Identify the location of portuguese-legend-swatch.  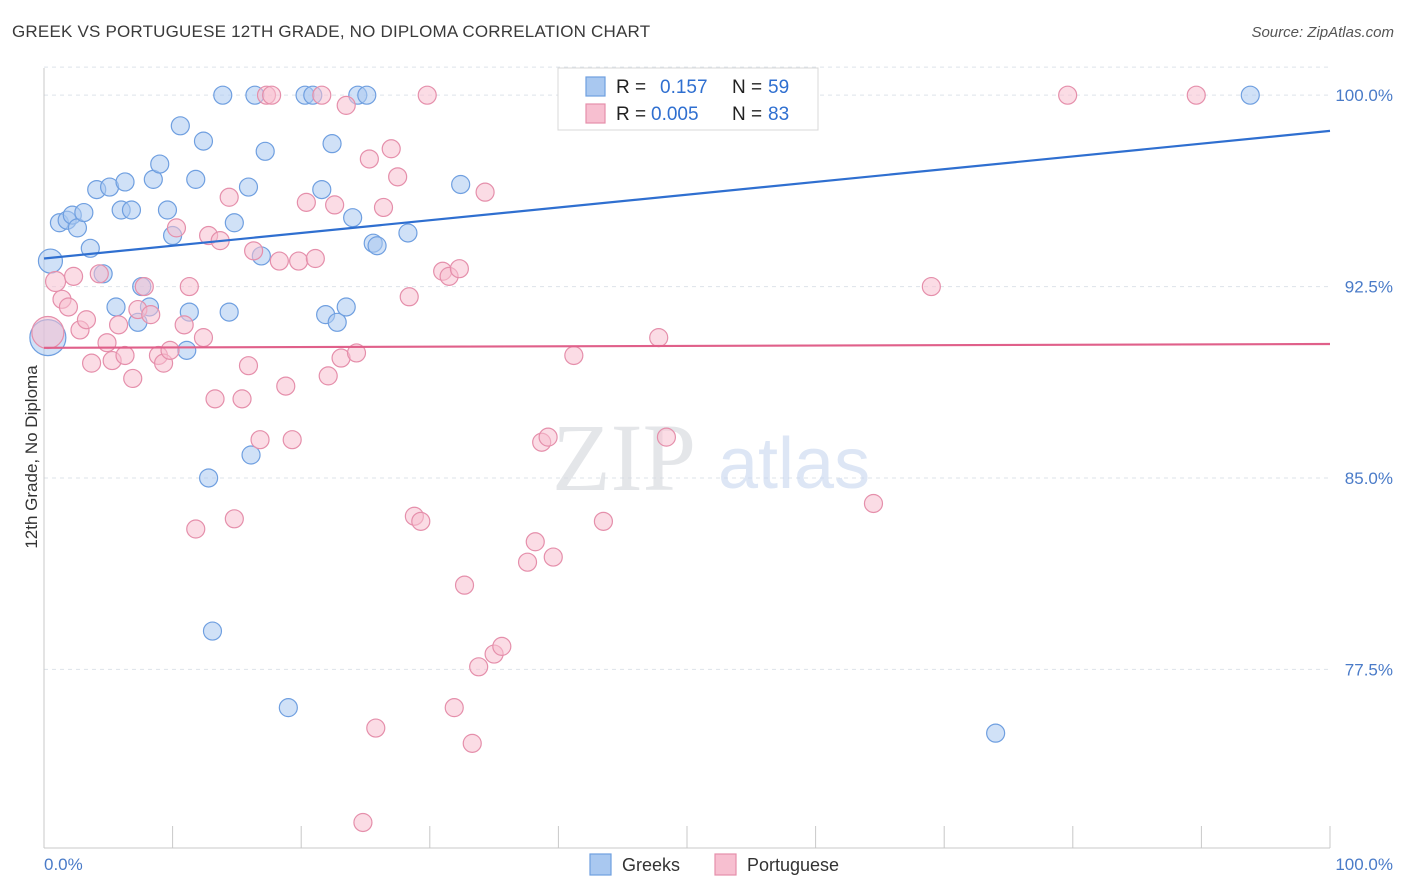
(595, 113).